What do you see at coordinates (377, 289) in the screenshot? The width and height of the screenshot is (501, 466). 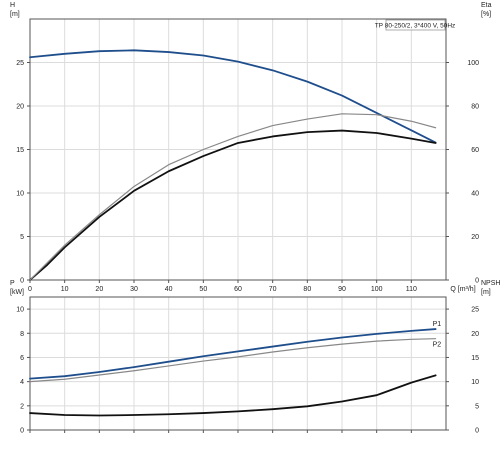 I see `x-tick-label: 100` at bounding box center [377, 289].